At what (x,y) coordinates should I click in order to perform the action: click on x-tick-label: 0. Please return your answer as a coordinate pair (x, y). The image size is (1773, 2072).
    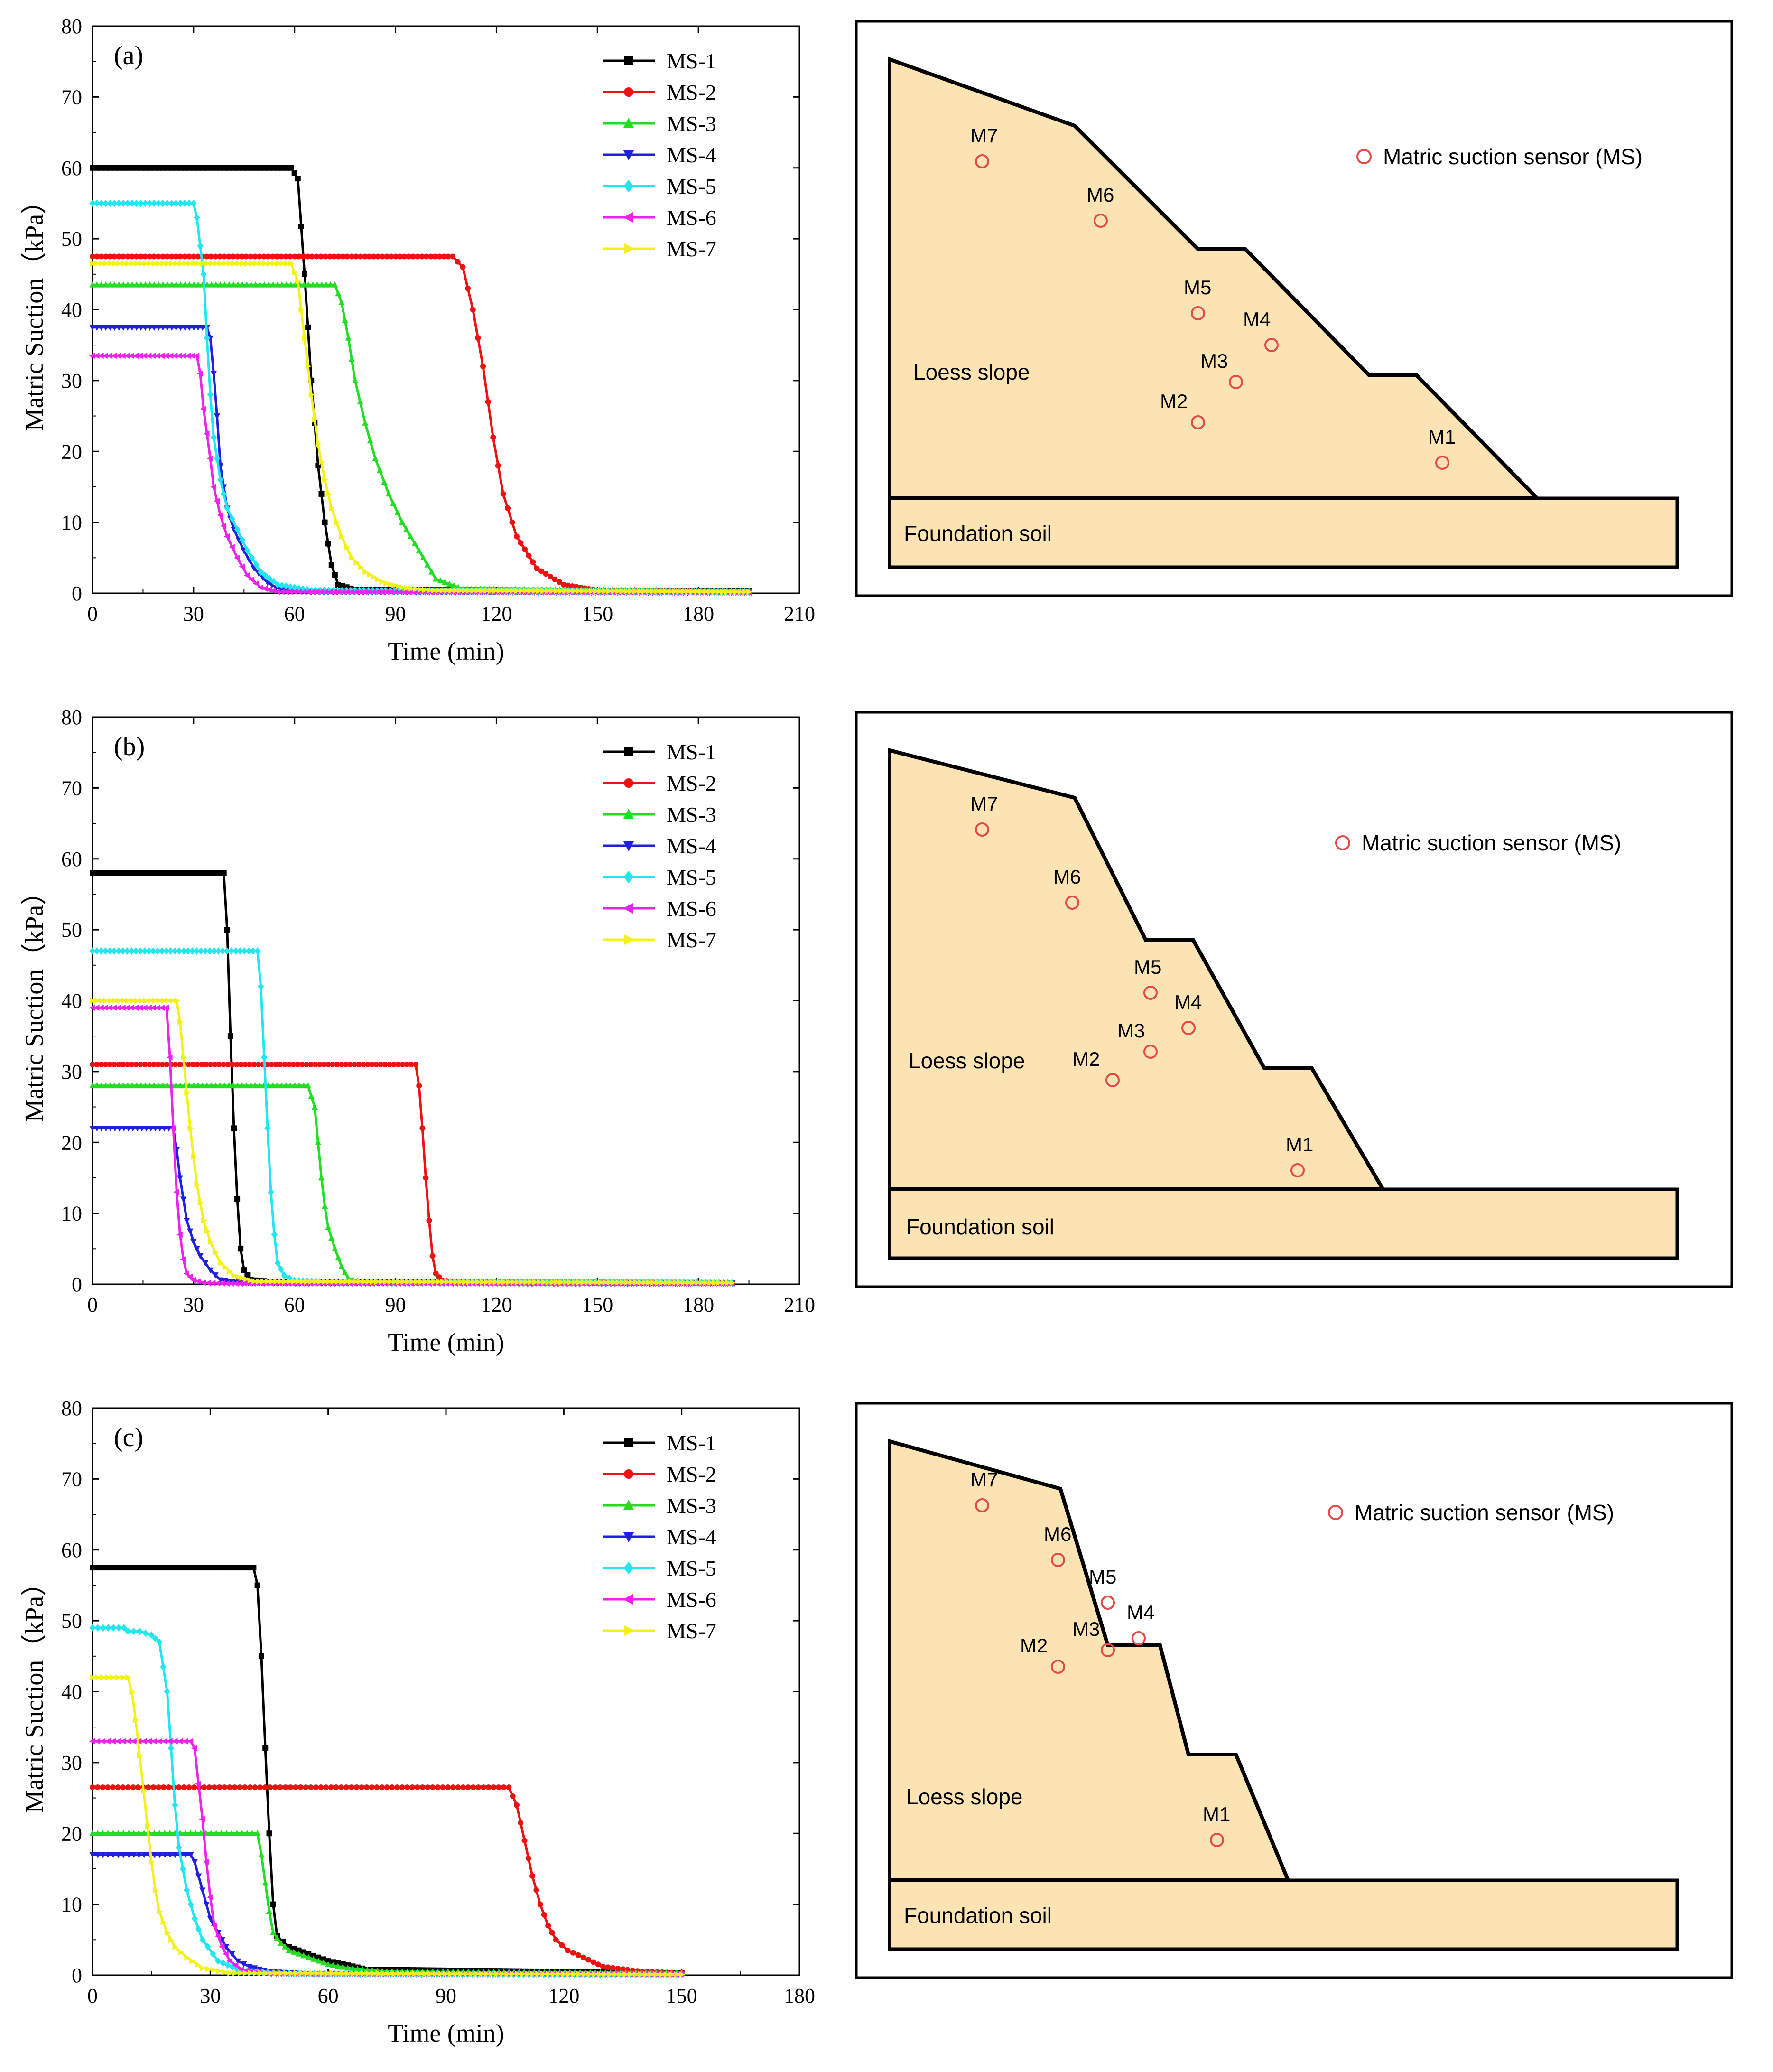
    Looking at the image, I should click on (92, 613).